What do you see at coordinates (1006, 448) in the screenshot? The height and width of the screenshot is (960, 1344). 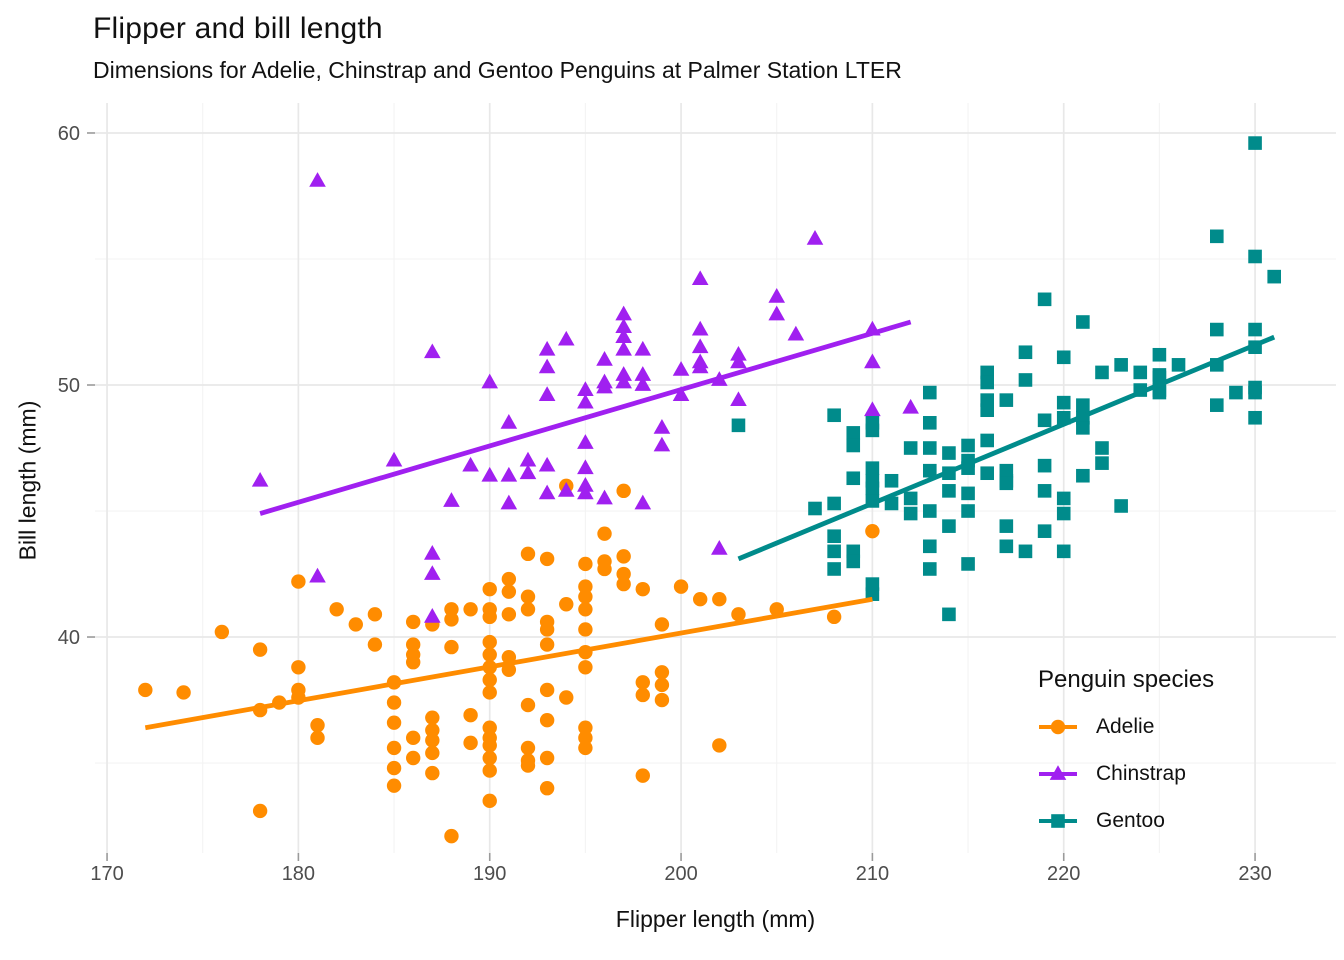 I see `trend-line-gentoo` at bounding box center [1006, 448].